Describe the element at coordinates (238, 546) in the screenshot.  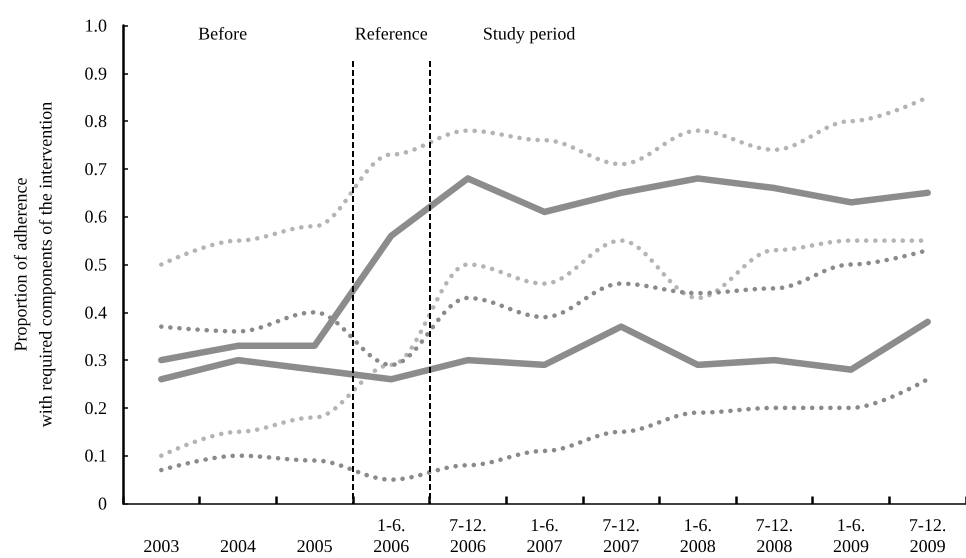
I see `x-tick-label: 2004` at that location.